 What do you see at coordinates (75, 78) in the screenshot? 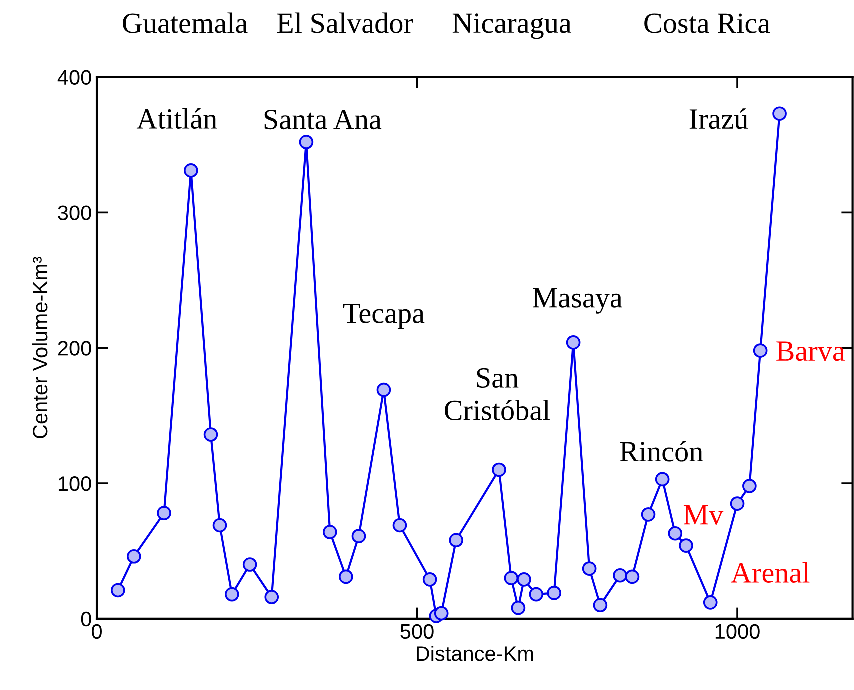
I see `y-tick-label: 400` at bounding box center [75, 78].